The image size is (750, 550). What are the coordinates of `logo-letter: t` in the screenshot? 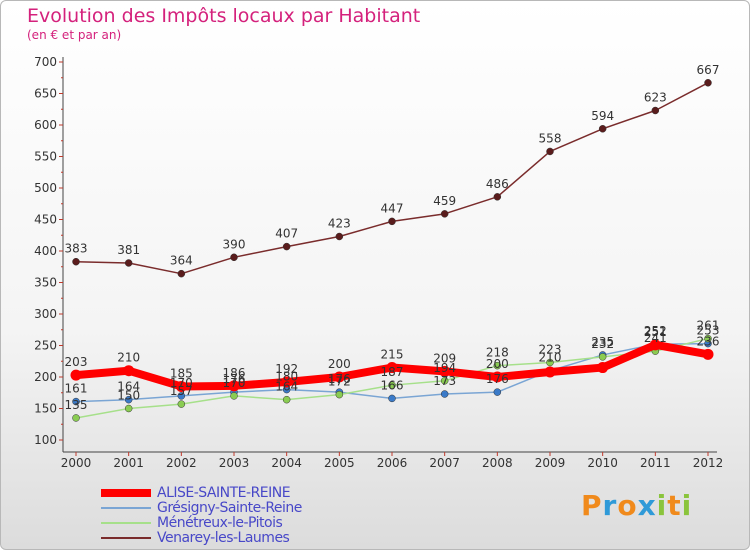 It's located at (674, 505).